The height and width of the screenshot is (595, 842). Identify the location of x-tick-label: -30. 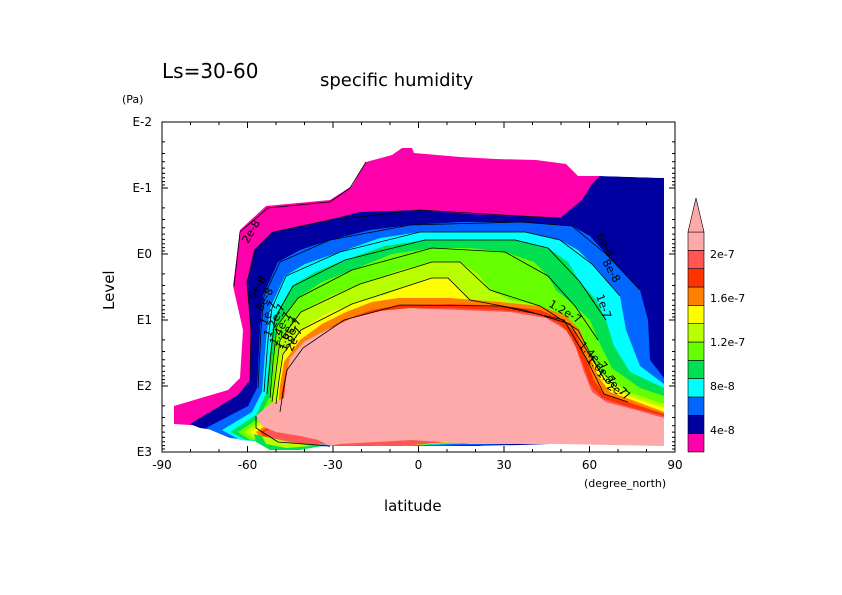
(333, 465).